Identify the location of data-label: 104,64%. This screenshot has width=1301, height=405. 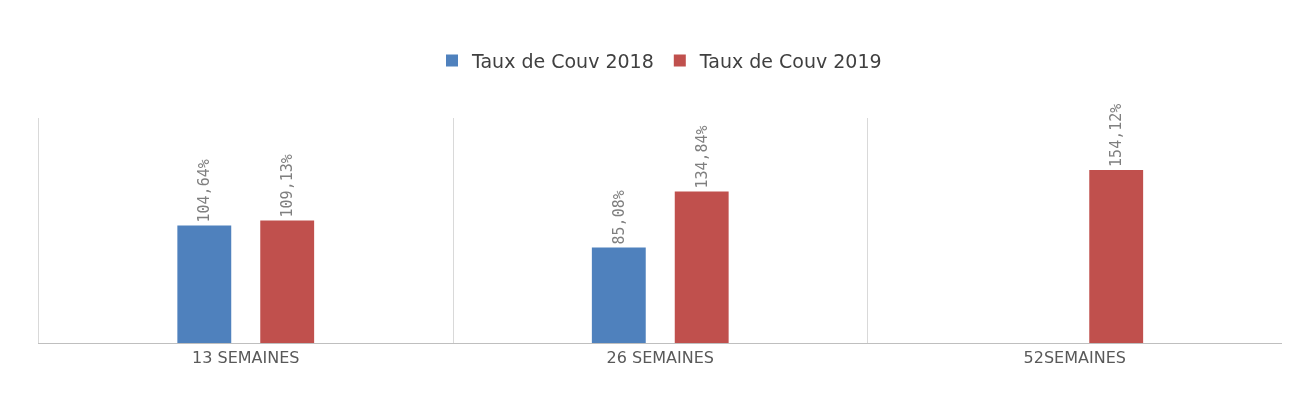
(204, 191).